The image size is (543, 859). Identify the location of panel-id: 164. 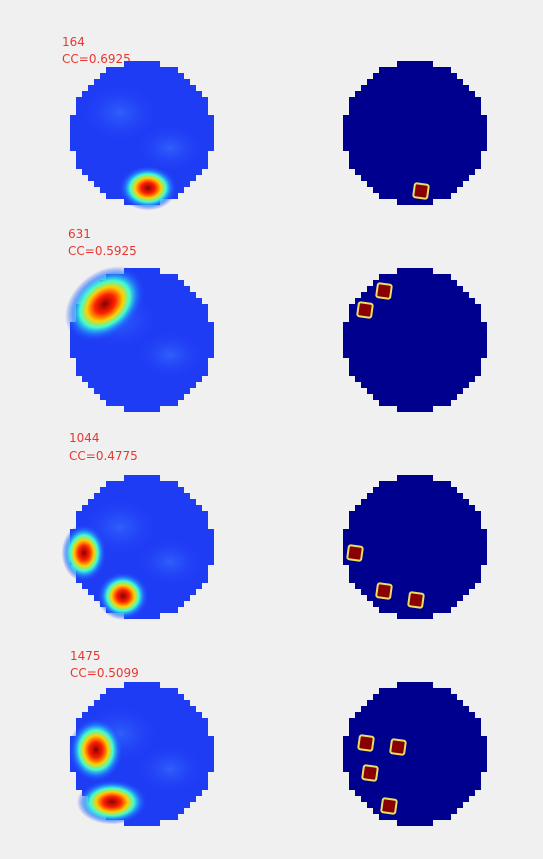
(73, 42).